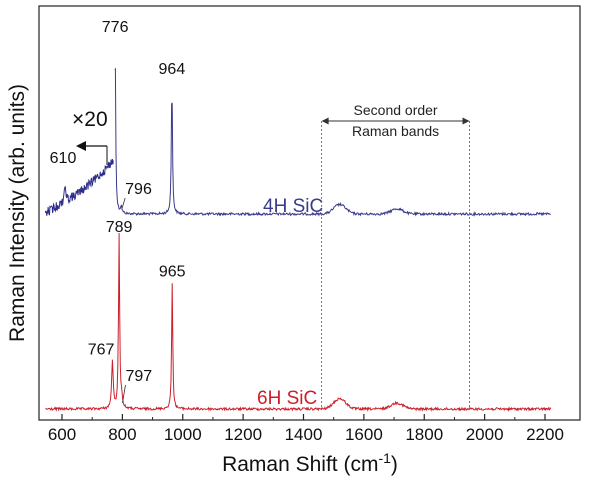 The height and width of the screenshot is (484, 591). What do you see at coordinates (325, 121) in the screenshot?
I see `band-arrow-left` at bounding box center [325, 121].